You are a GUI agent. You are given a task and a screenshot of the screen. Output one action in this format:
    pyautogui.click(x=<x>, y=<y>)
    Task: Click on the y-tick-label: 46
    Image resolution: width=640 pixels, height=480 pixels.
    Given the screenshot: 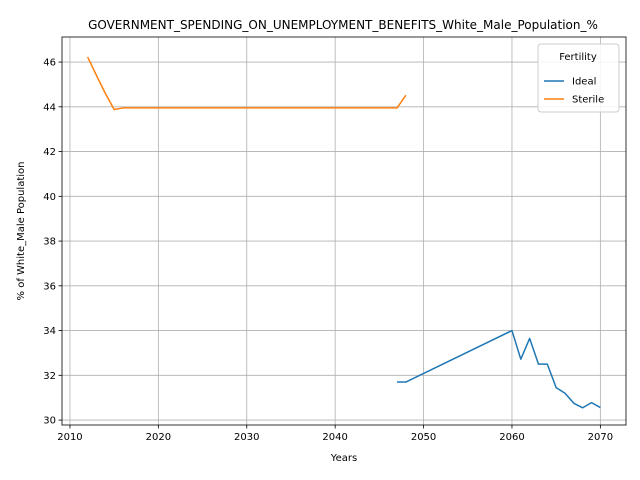 What is the action you would take?
    pyautogui.click(x=49, y=63)
    